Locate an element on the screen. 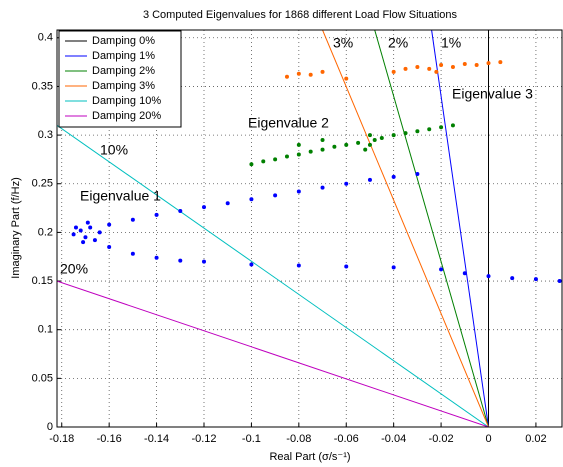 The width and height of the screenshot is (563, 467). y-tick-label: 0 is located at coordinates (50, 427).